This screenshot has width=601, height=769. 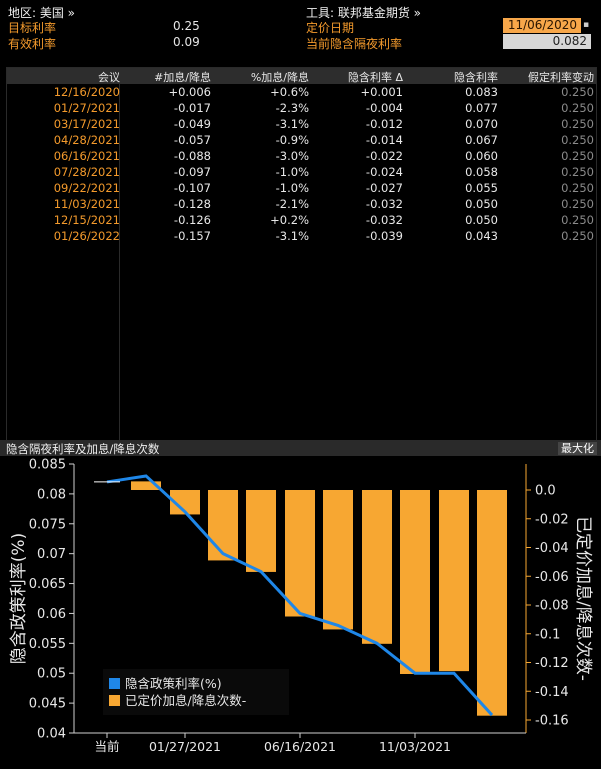 What do you see at coordinates (51, 554) in the screenshot?
I see `left-axis-tick-label: 0.07` at bounding box center [51, 554].